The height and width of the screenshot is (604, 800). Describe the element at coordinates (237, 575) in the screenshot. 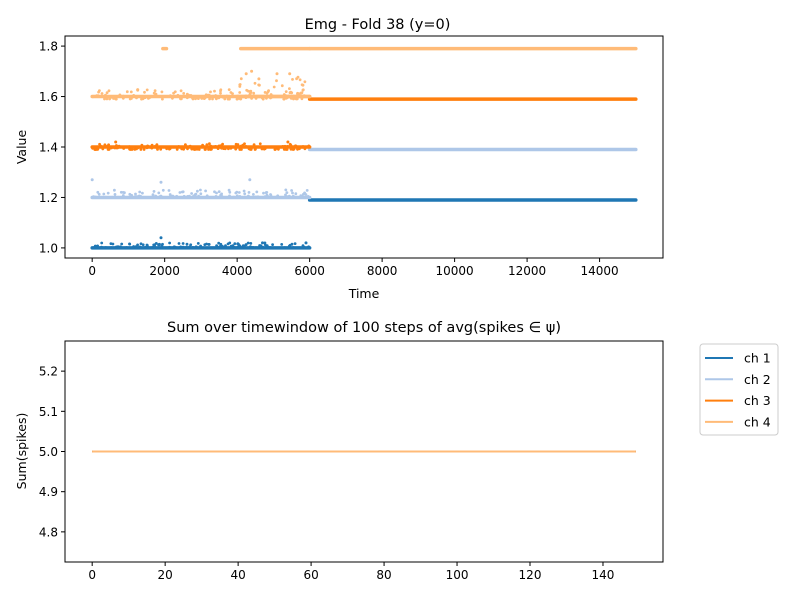

I see `bottom-x-tick-label: 40` at that location.